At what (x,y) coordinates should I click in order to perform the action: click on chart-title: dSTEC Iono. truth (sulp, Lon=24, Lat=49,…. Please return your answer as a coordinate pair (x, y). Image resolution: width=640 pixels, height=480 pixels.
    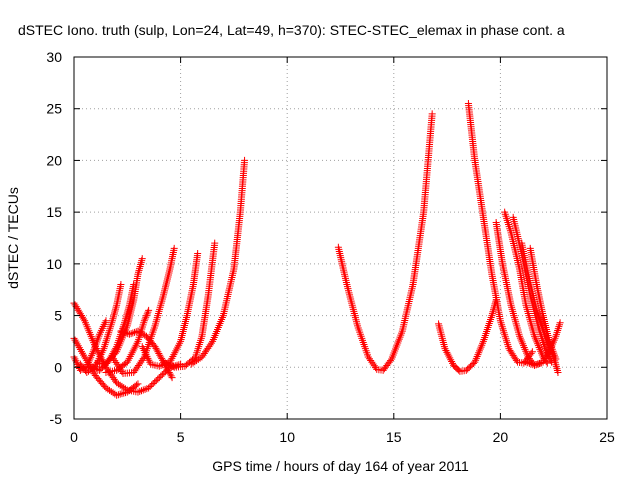
    Looking at the image, I should click on (291, 30).